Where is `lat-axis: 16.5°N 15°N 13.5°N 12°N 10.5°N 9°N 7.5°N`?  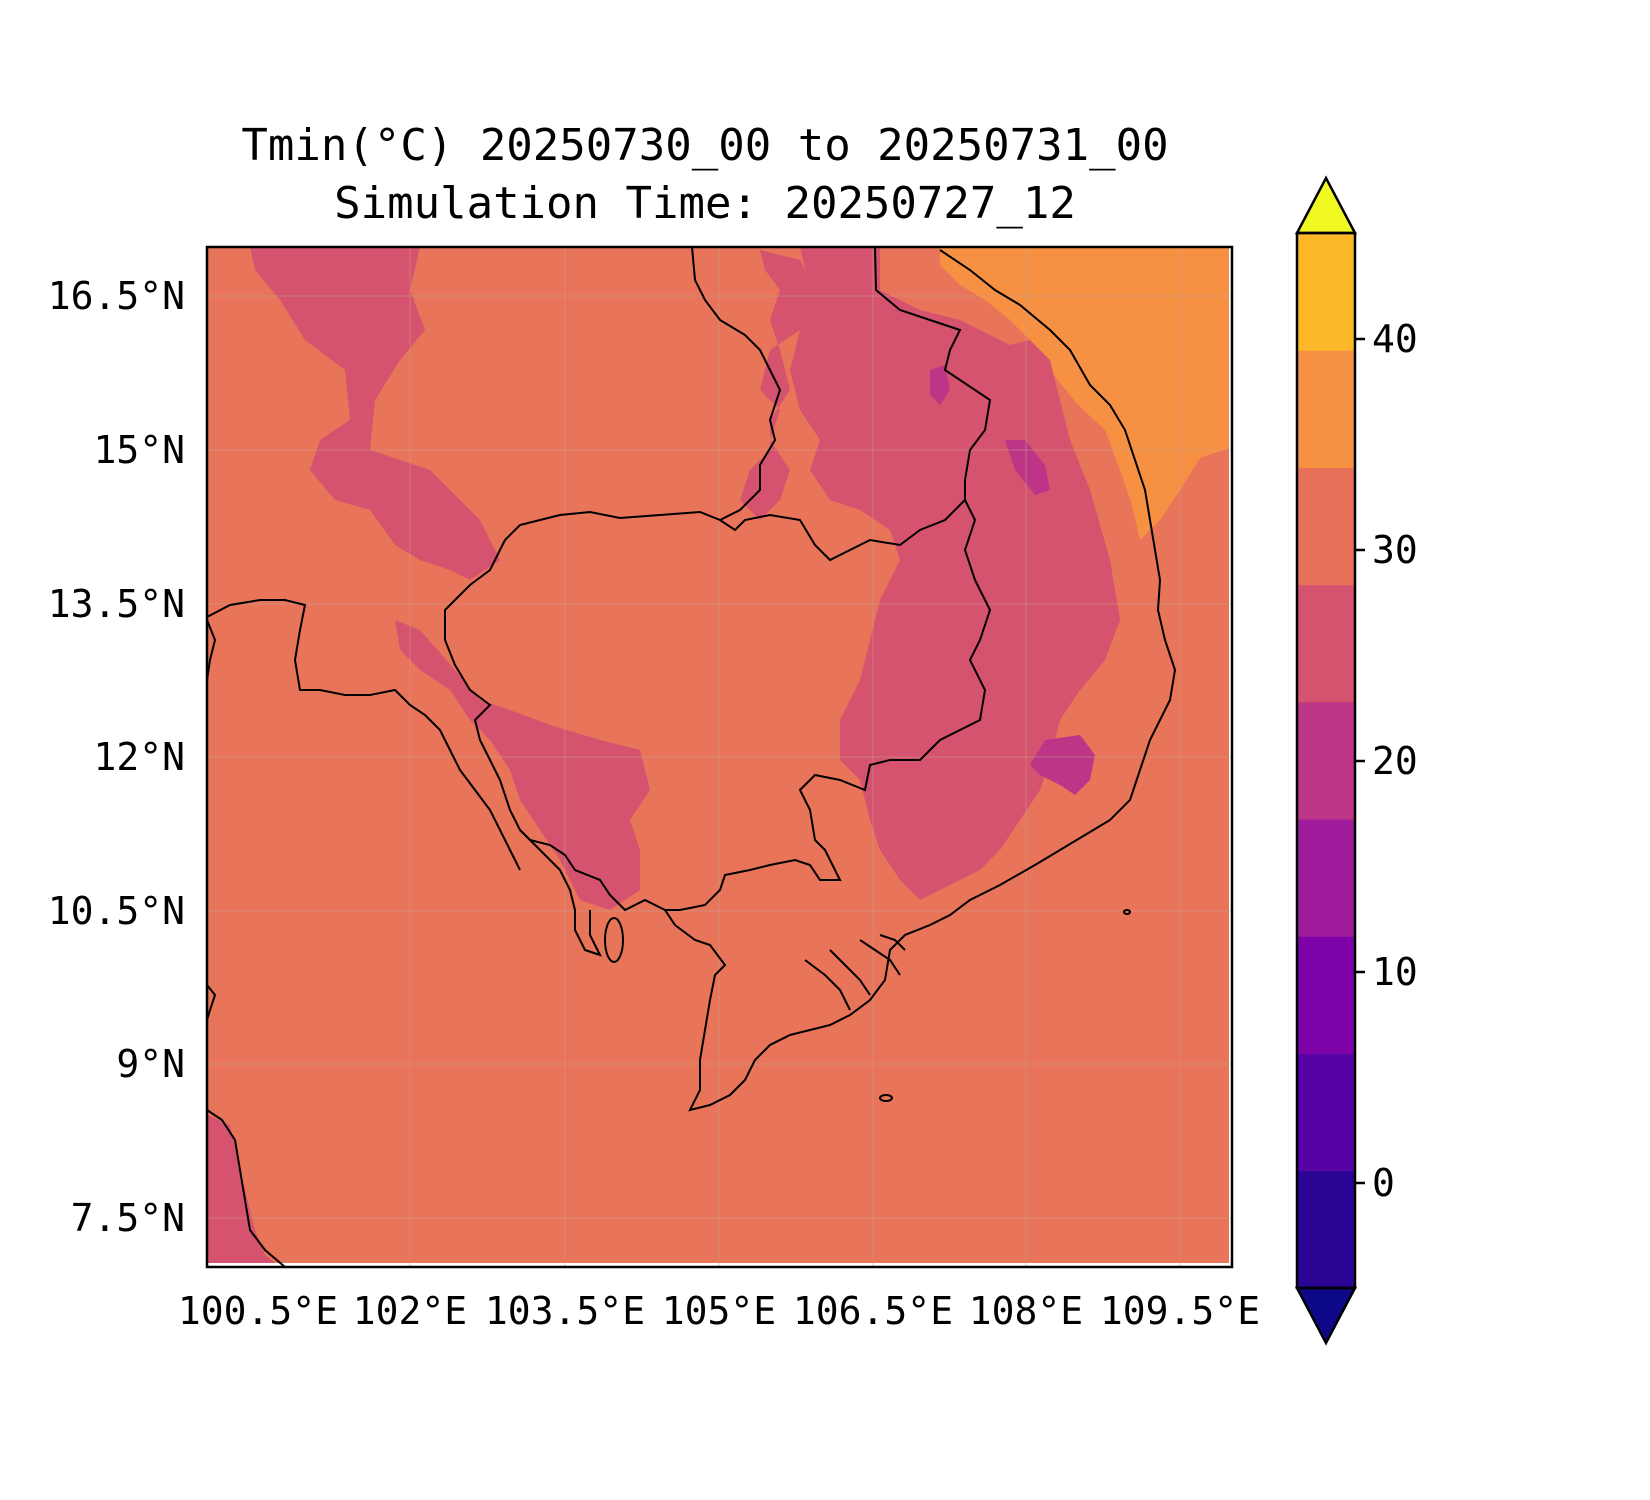 lat-axis: 16.5°N 15°N 13.5°N 12°N 10.5°N 9°N 7.5°N is located at coordinates (116, 757).